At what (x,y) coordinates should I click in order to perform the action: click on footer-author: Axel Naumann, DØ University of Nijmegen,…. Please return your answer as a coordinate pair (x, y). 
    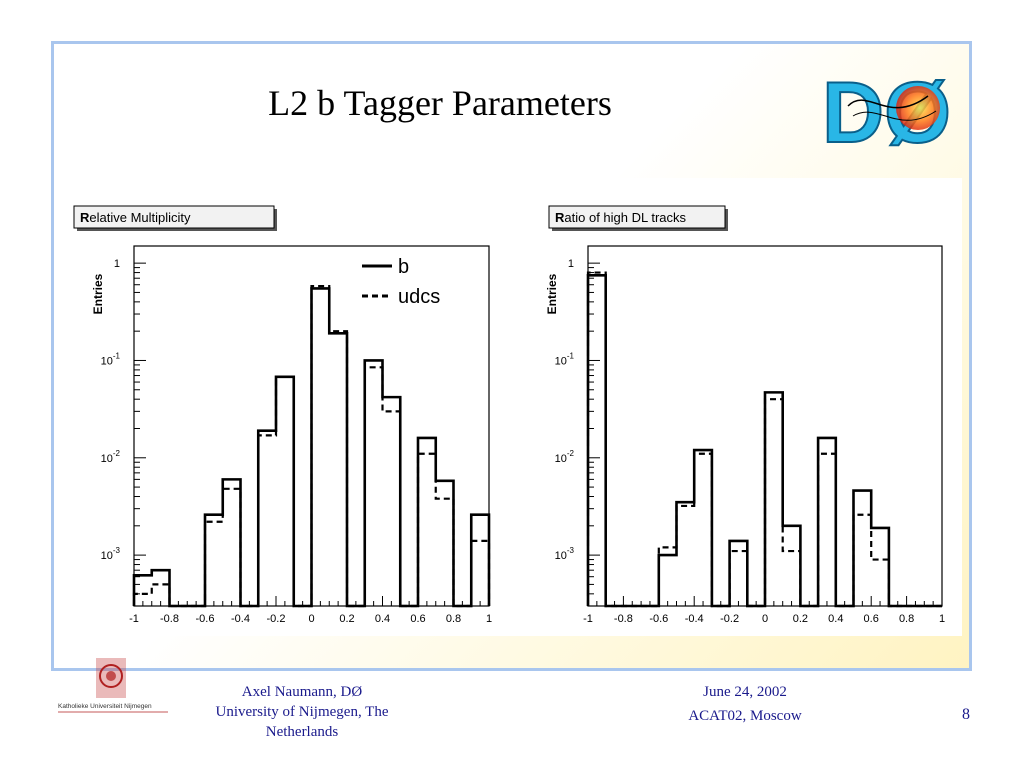
    Looking at the image, I should click on (302, 712).